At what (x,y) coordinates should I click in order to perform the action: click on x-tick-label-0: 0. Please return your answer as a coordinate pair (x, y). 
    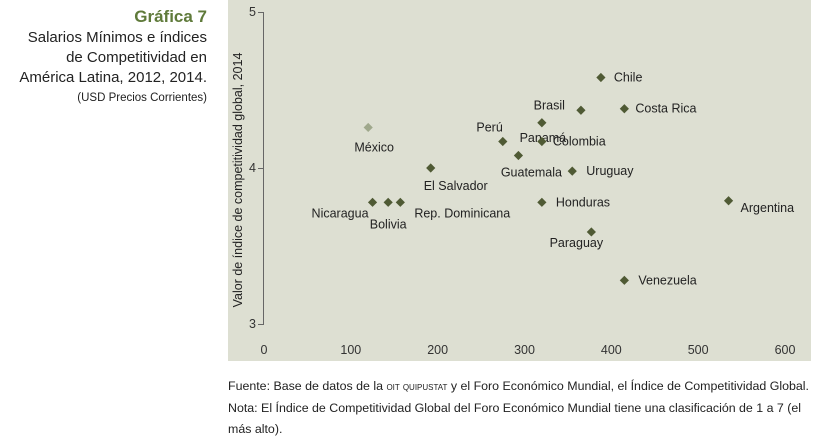
    Looking at the image, I should click on (264, 350).